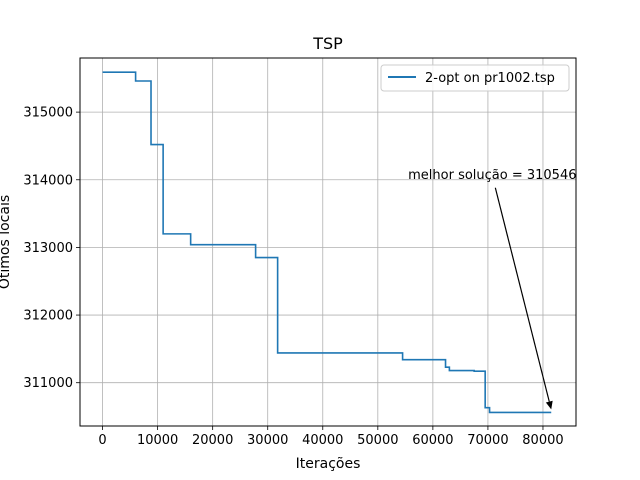 The width and height of the screenshot is (640, 480). I want to click on y-tick-label: 311000, so click(48, 383).